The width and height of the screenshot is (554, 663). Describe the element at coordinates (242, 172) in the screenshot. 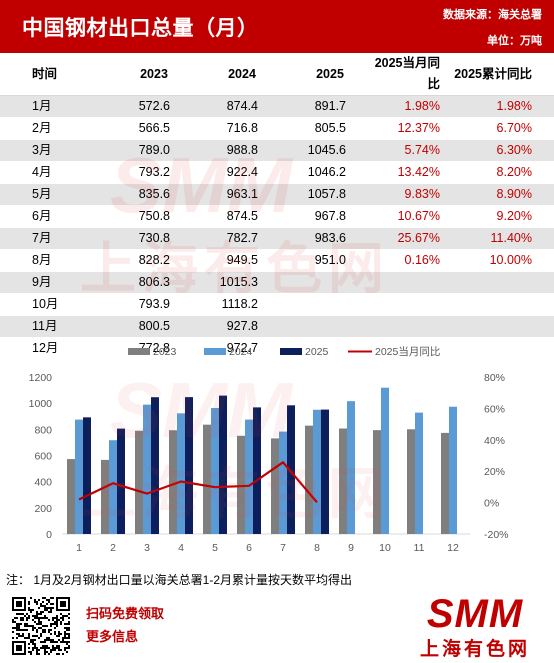

I see `cell-2024: 922.4` at that location.